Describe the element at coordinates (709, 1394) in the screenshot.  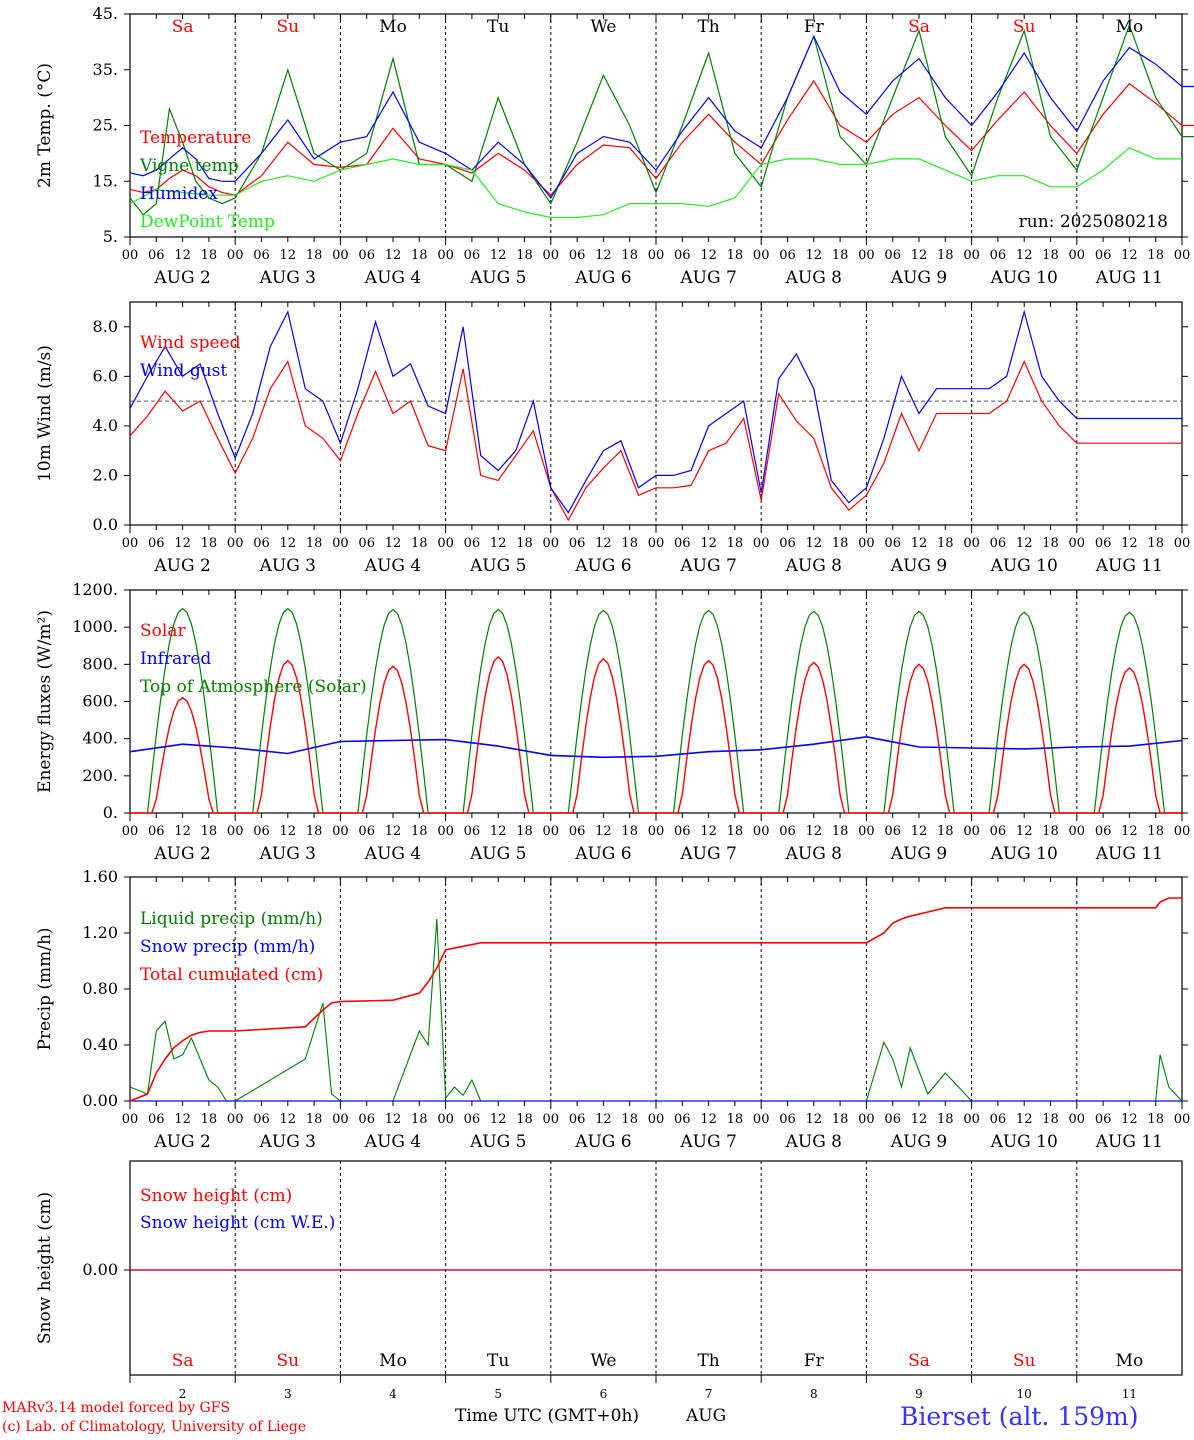
I see `day-number-label: 7` at that location.